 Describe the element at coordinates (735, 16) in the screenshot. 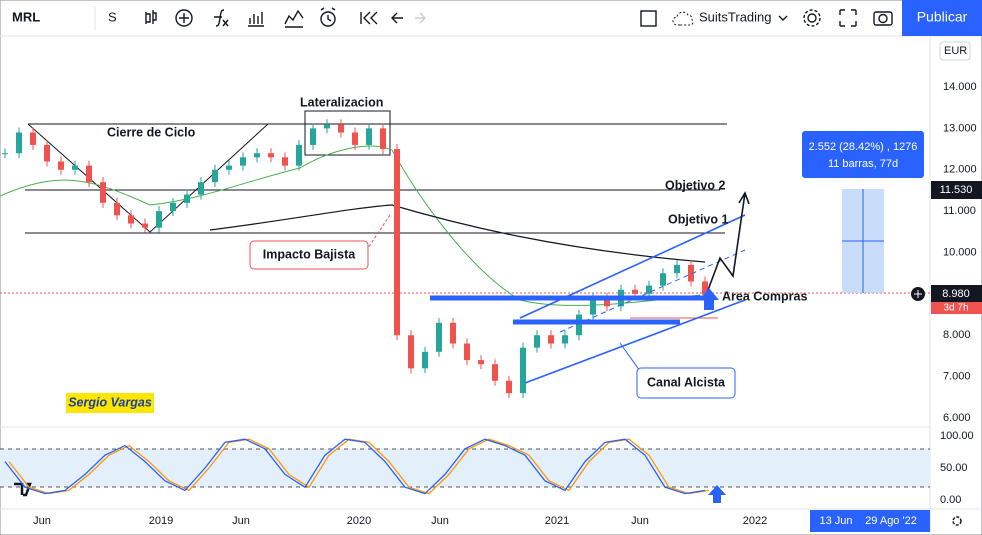

I see `account: SuitsTrading` at that location.